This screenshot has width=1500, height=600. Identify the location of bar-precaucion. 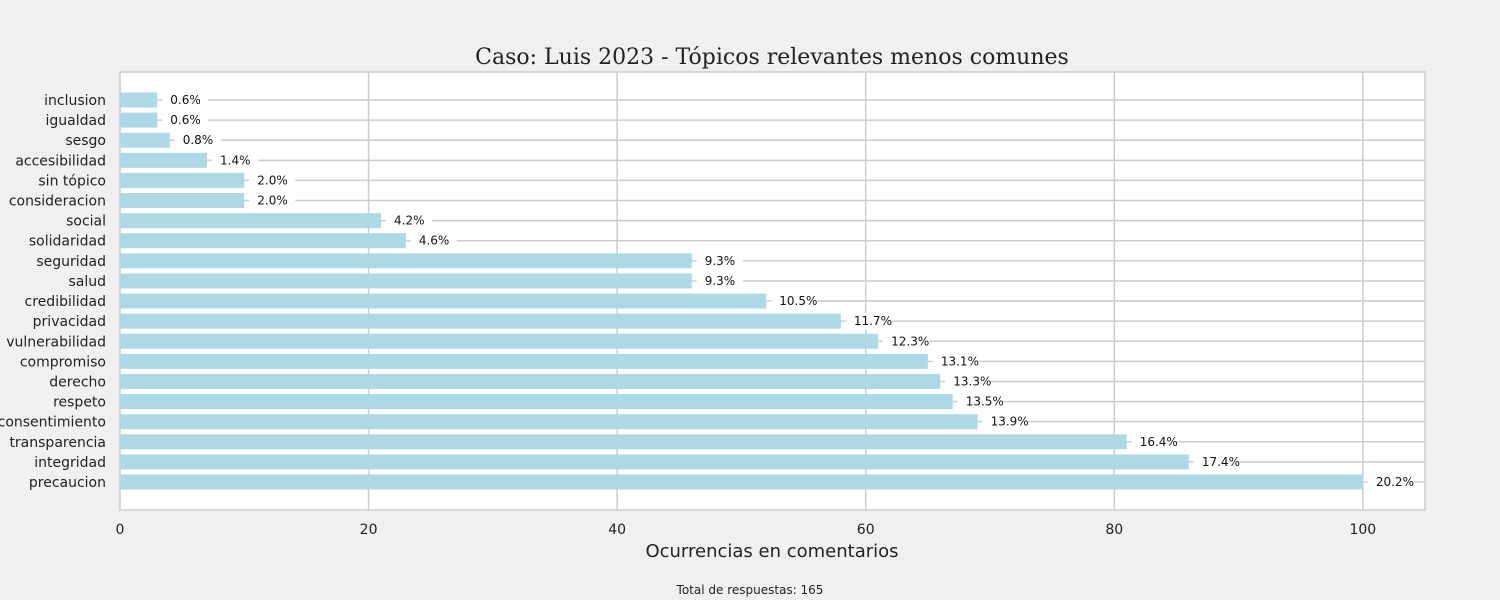
(741, 482).